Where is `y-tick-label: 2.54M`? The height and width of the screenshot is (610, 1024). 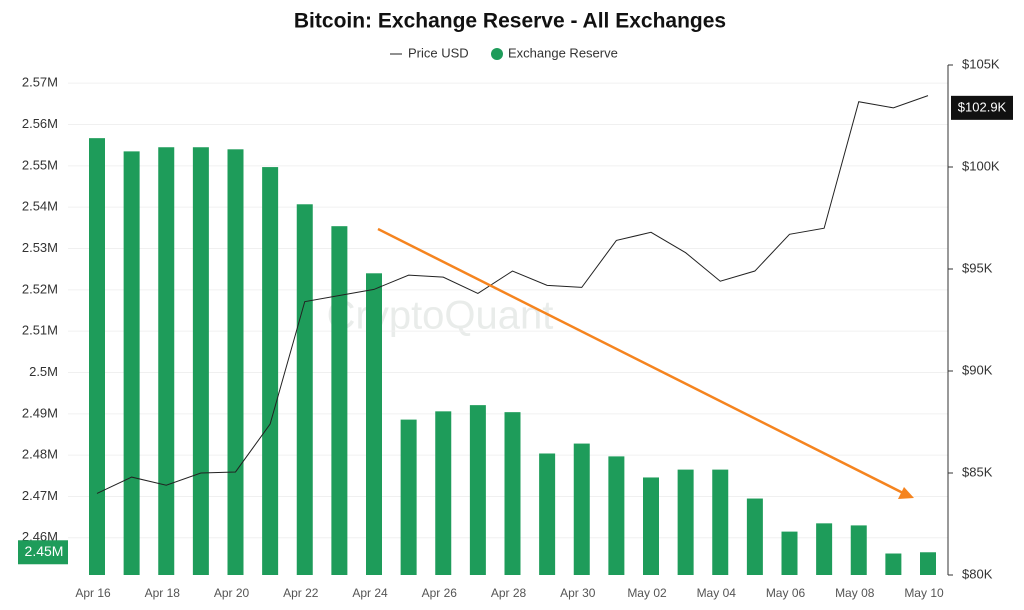 y-tick-label: 2.54M is located at coordinates (40, 206).